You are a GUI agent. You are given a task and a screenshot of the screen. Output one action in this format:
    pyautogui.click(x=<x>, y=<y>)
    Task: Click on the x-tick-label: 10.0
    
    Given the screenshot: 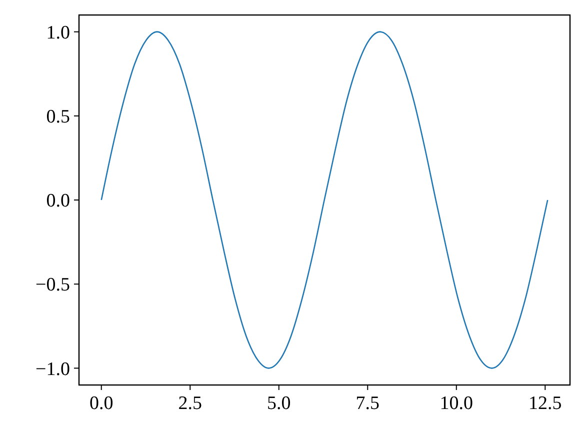 What is the action you would take?
    pyautogui.click(x=457, y=403)
    